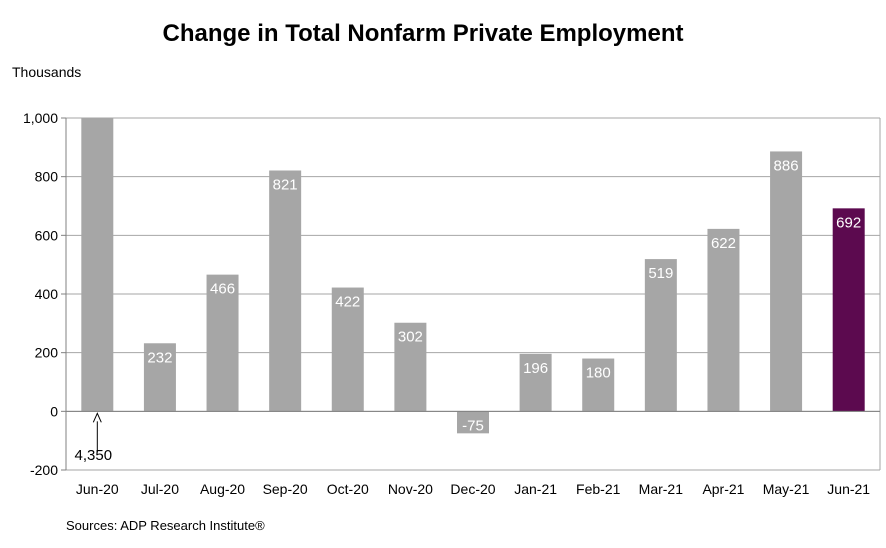  I want to click on data-label: 519, so click(660, 273).